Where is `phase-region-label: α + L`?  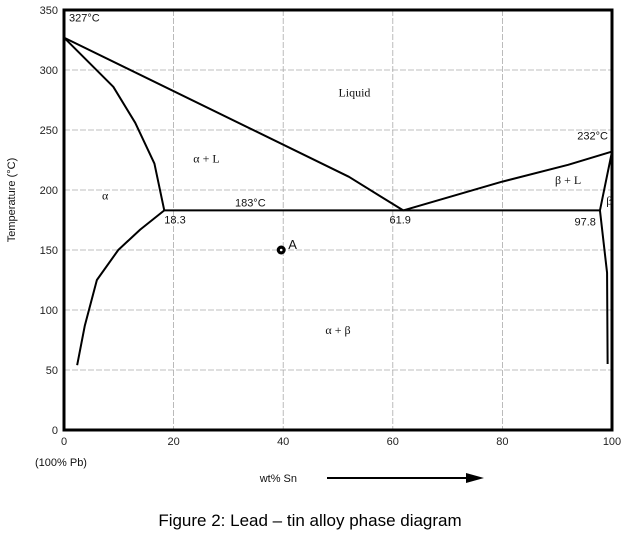 phase-region-label: α + L is located at coordinates (206, 158).